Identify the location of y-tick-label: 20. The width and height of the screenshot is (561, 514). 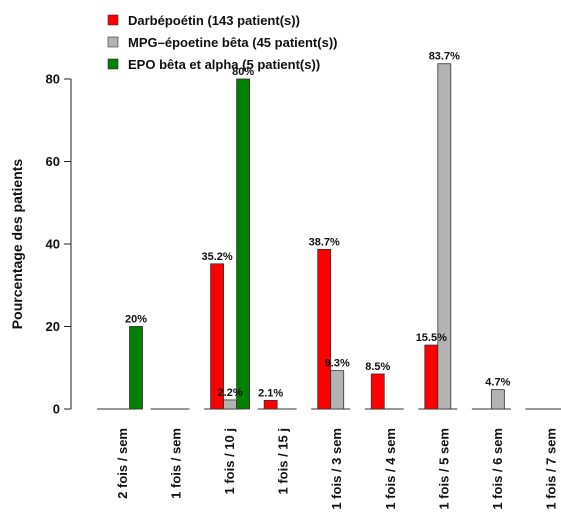
(53, 326).